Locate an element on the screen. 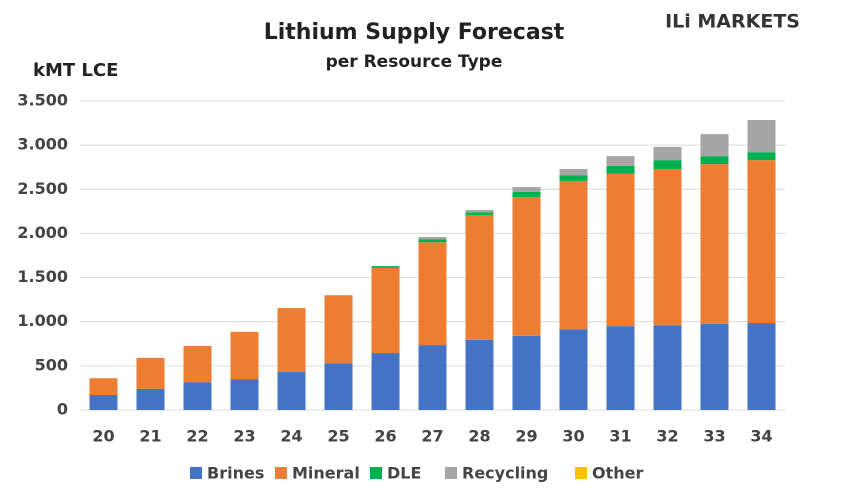 The height and width of the screenshot is (496, 857). x-tick-label: 29 is located at coordinates (526, 436).